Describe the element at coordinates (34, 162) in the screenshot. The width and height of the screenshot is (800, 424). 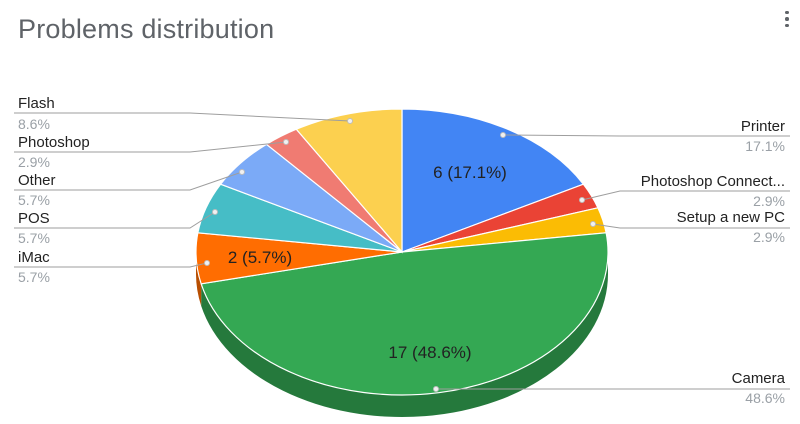
I see `legend-percent-photoshop: 2.9%` at that location.